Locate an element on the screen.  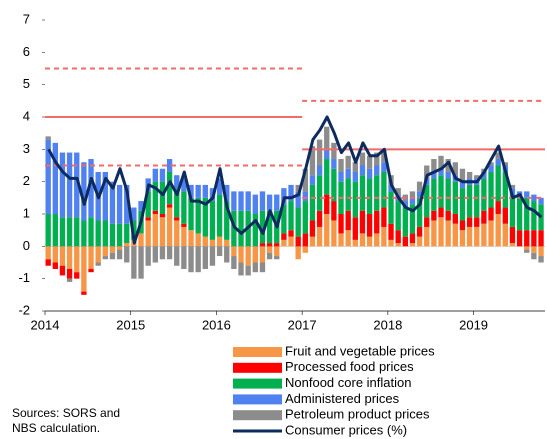
y-tick-label: 1 is located at coordinates (26, 212).